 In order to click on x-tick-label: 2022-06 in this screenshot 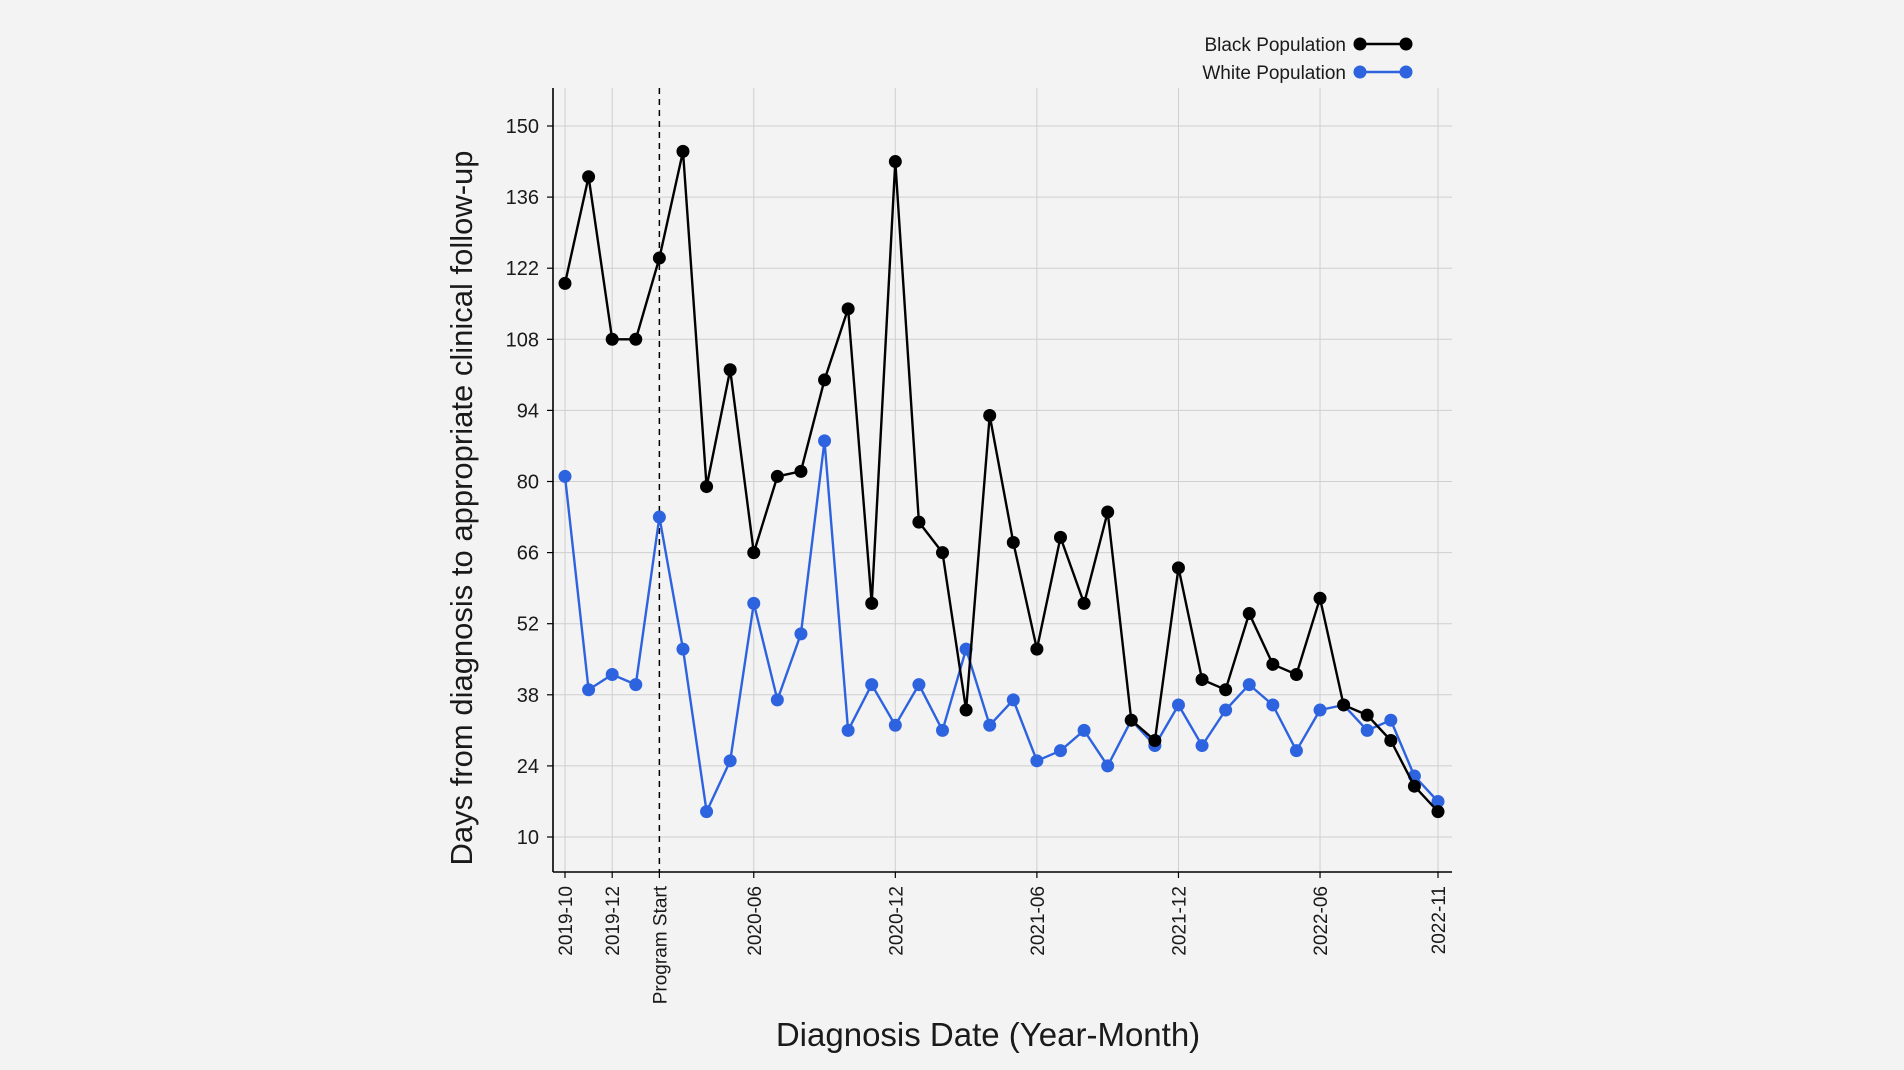, I will do `click(1321, 921)`.